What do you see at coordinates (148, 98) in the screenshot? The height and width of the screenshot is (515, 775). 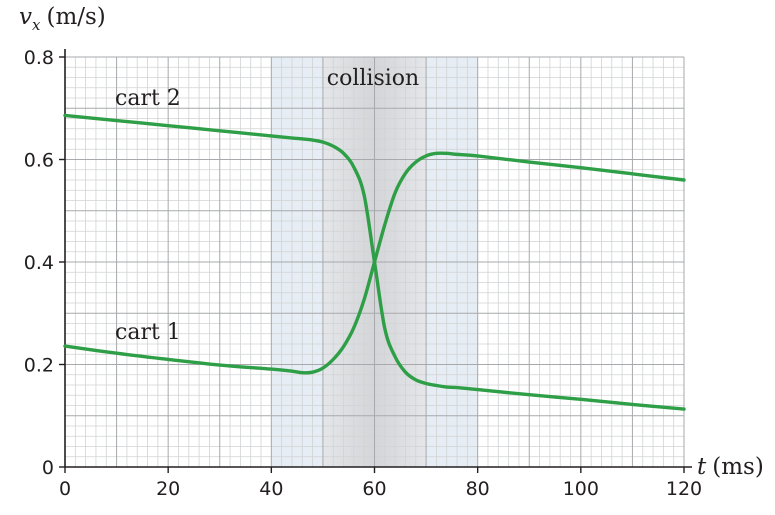 I see `series-label-cart-2: cart 2` at bounding box center [148, 98].